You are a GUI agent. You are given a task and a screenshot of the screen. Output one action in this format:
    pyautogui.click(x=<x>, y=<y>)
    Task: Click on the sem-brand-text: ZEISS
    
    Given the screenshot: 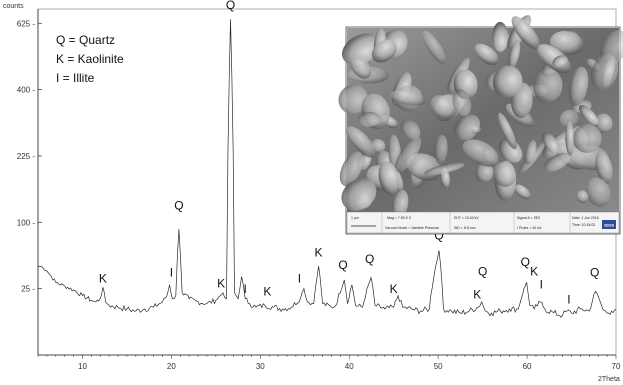 What is the action you would take?
    pyautogui.click(x=609, y=226)
    